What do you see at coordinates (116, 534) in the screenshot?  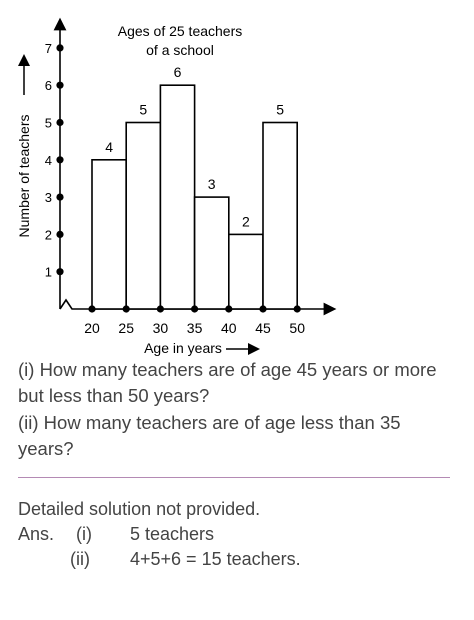 I see `answer-row-1: Ans. (i) 5 teachers` at bounding box center [116, 534].